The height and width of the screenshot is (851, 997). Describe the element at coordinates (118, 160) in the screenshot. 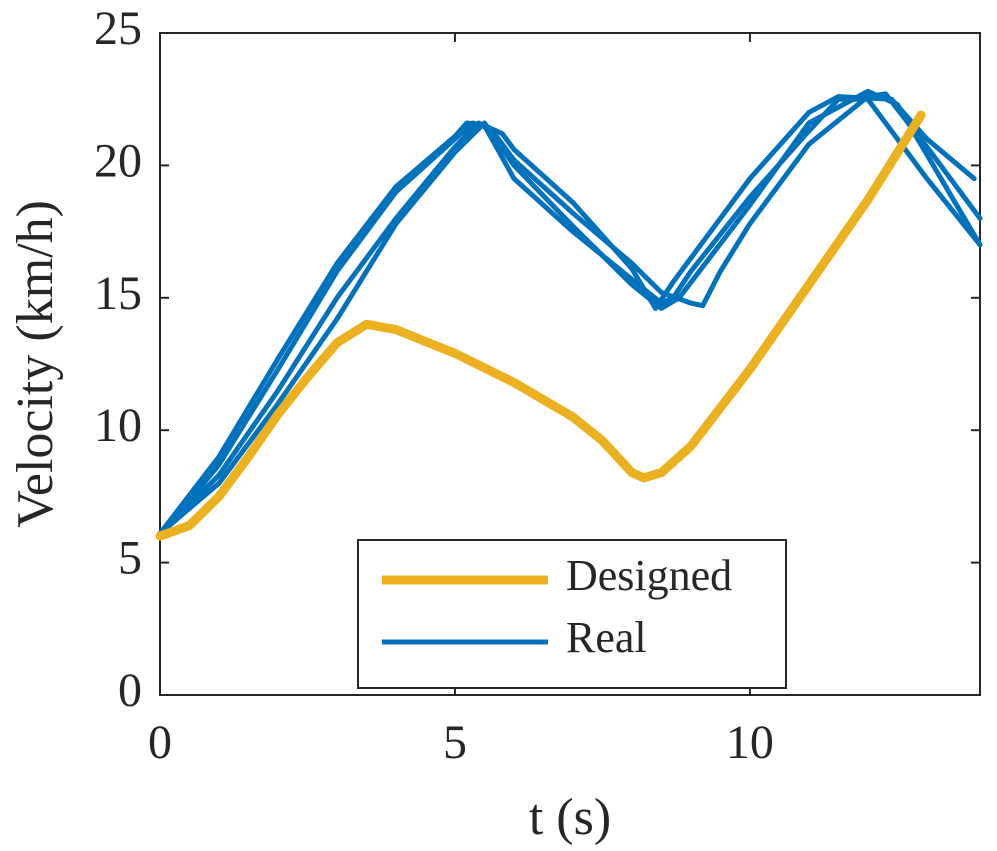

I see `y-tick-label: 20` at that location.